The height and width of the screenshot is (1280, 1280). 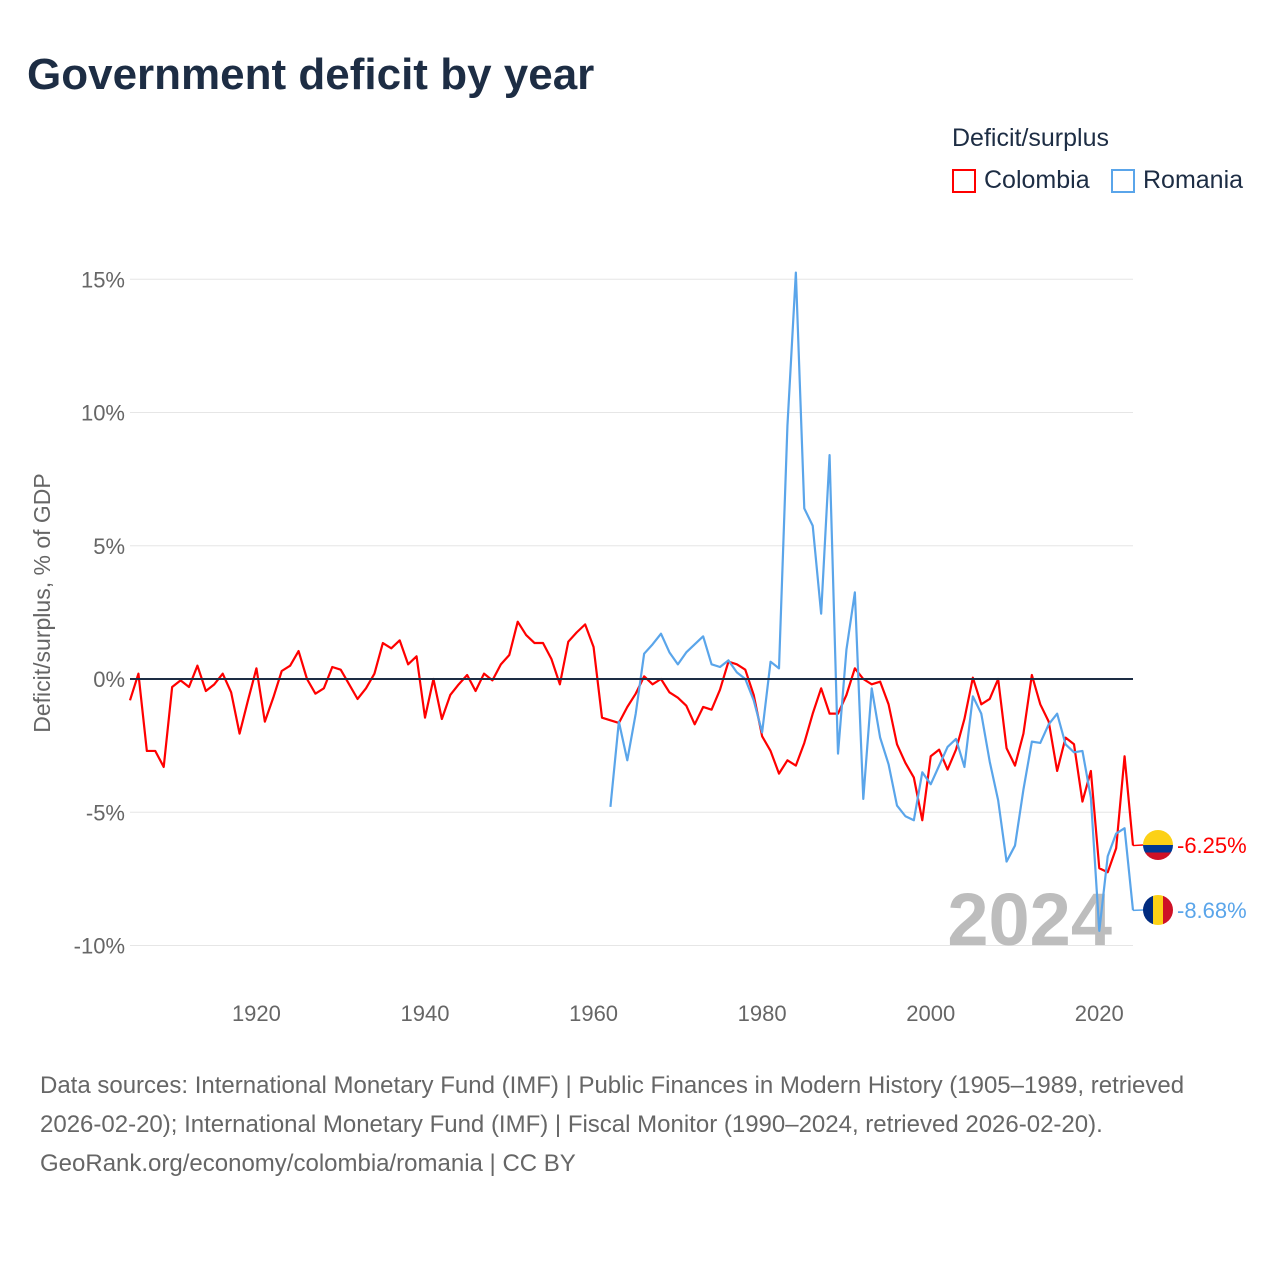 What do you see at coordinates (1138, 845) in the screenshot?
I see `end-connector` at bounding box center [1138, 845].